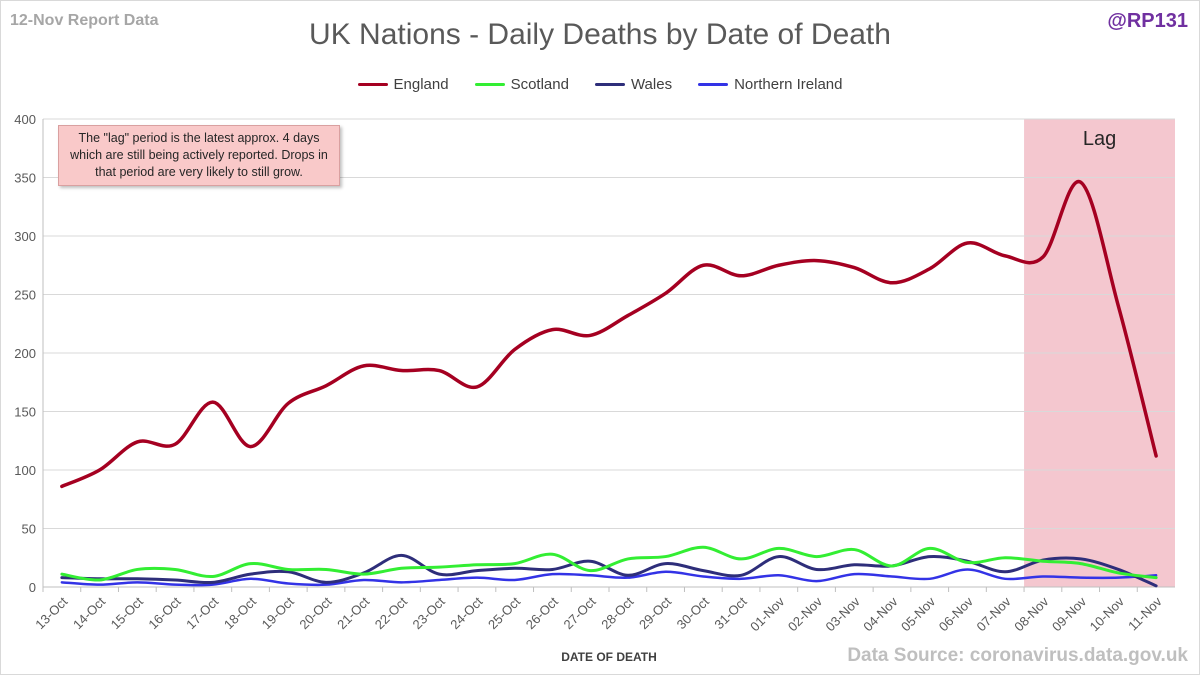 Image resolution: width=1200 pixels, height=675 pixels. Describe the element at coordinates (489, 84) in the screenshot. I see `legend-swatch-scotland` at that location.